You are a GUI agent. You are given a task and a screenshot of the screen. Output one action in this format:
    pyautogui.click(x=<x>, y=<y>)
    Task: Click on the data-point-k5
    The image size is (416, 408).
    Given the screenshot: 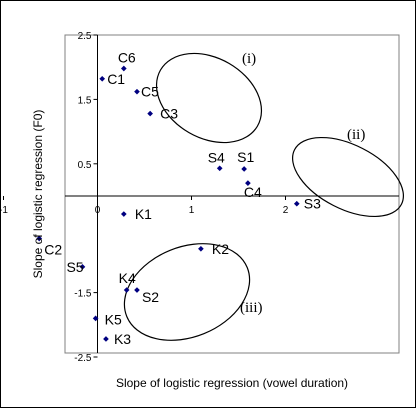 What is the action you would take?
    pyautogui.click(x=95, y=318)
    